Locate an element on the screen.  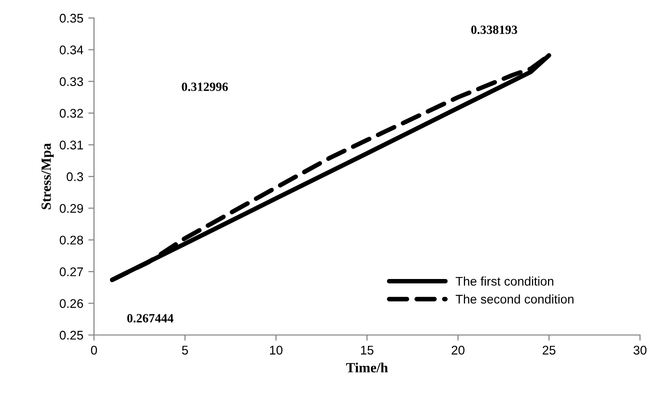
legend-label: The second condition is located at coordinates (515, 299).